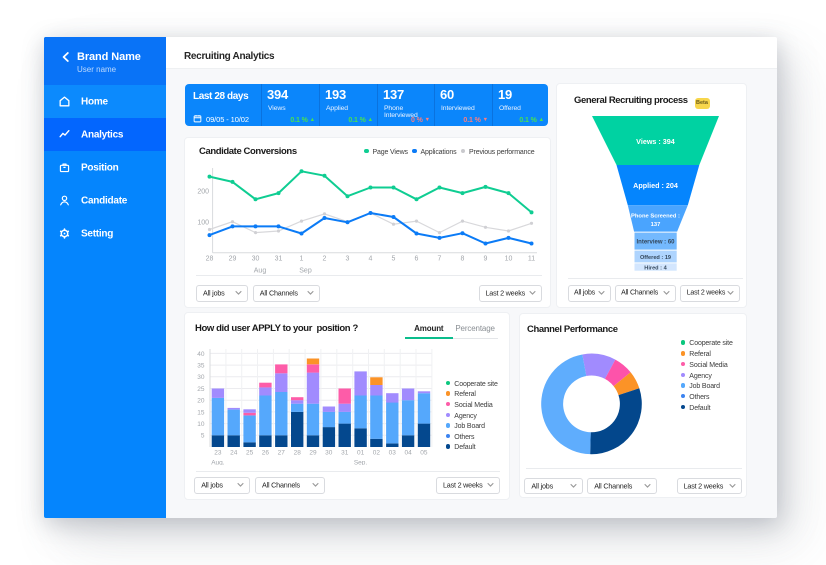  I want to click on svg-text: Views : 394, so click(655, 141).